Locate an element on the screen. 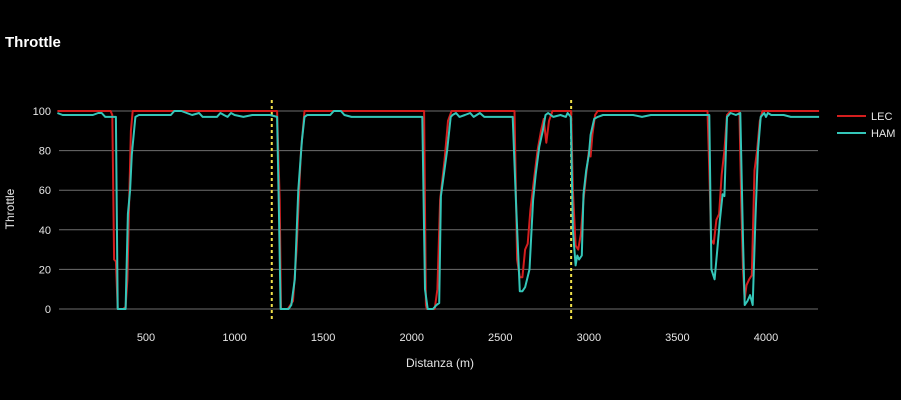 The image size is (901, 400). y-tick-label: 80 is located at coordinates (45, 152).